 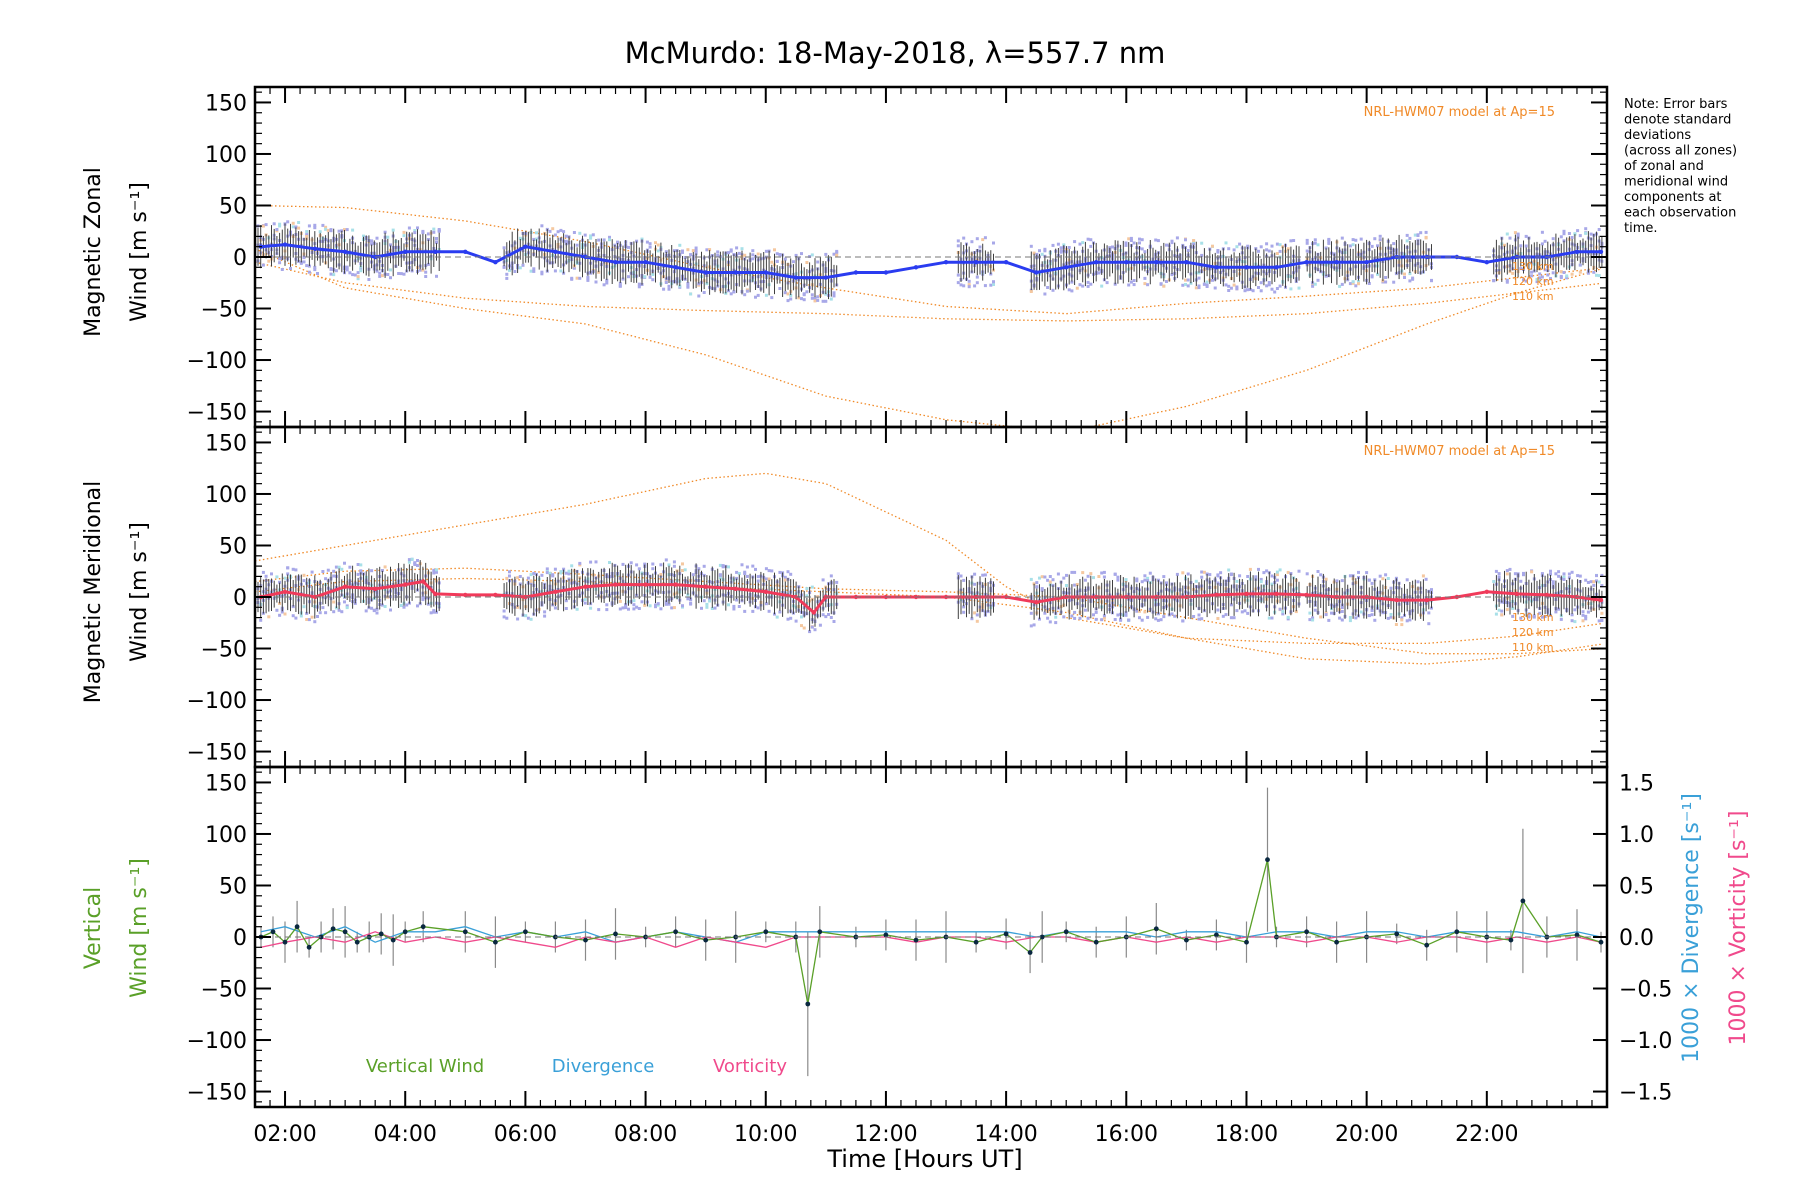 What do you see at coordinates (1459, 112) in the screenshot?
I see `model-label: NRL-HWM07 model at Ap=15` at bounding box center [1459, 112].